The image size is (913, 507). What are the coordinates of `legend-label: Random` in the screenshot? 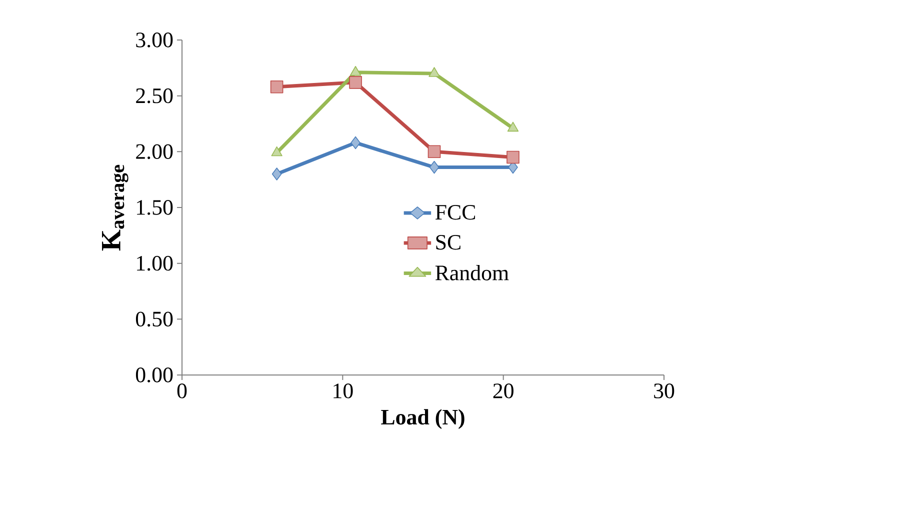 It's located at (472, 272).